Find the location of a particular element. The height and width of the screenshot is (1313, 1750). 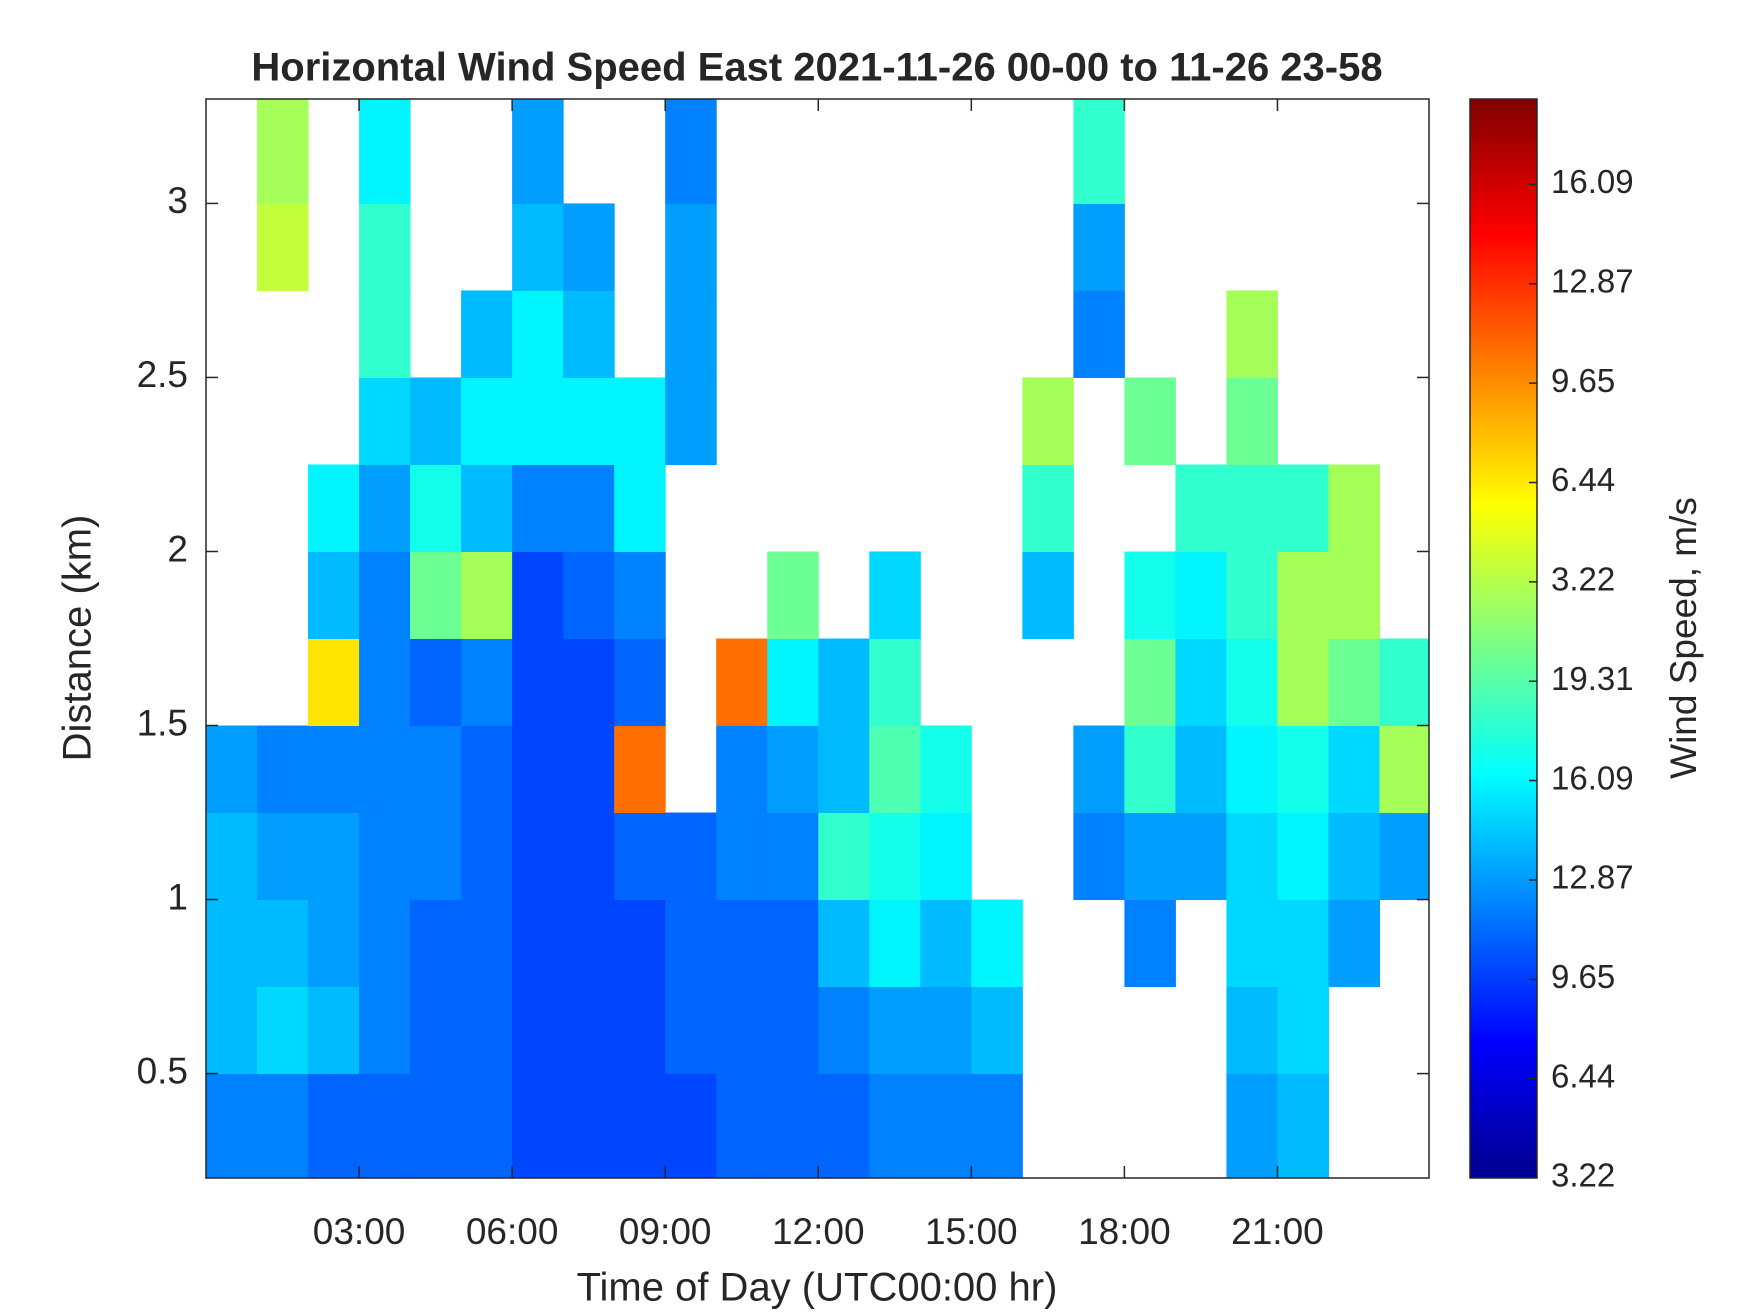

colorbar-tick-label: 19.31 is located at coordinates (1592, 678).